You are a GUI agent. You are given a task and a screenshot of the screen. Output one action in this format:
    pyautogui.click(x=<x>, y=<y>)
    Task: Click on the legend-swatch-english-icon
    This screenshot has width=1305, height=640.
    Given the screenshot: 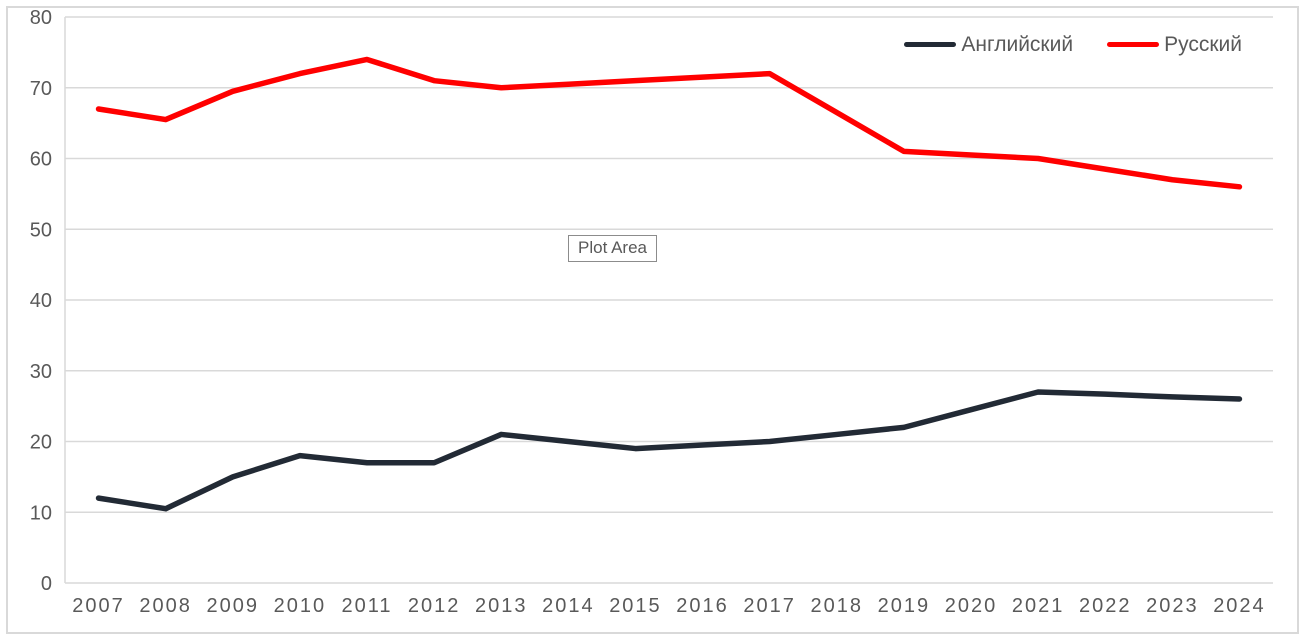 What is the action you would take?
    pyautogui.click(x=930, y=44)
    